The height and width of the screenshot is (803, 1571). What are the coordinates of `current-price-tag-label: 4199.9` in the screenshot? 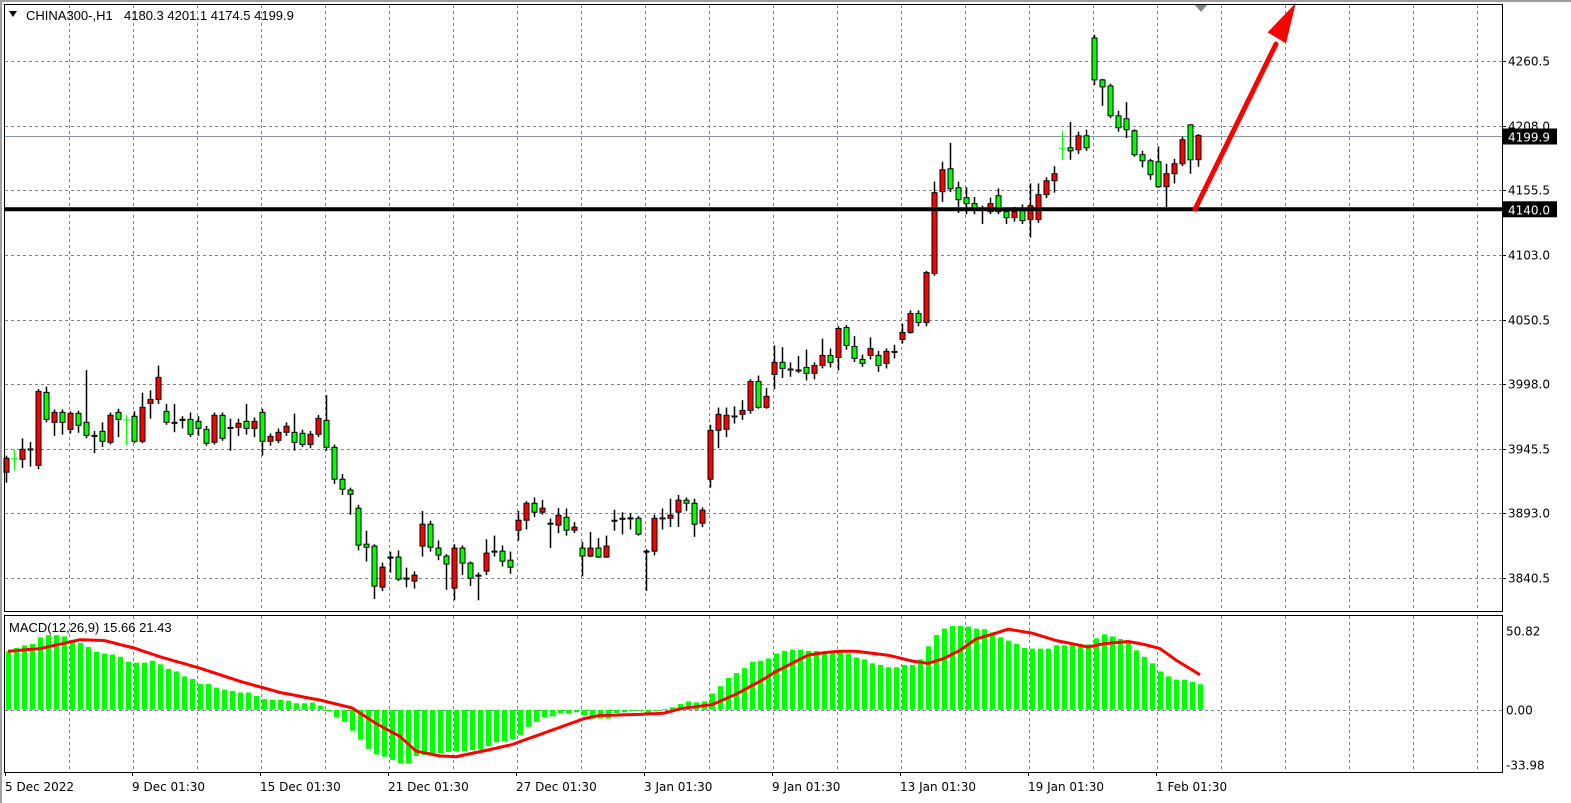 It's located at (1529, 138).